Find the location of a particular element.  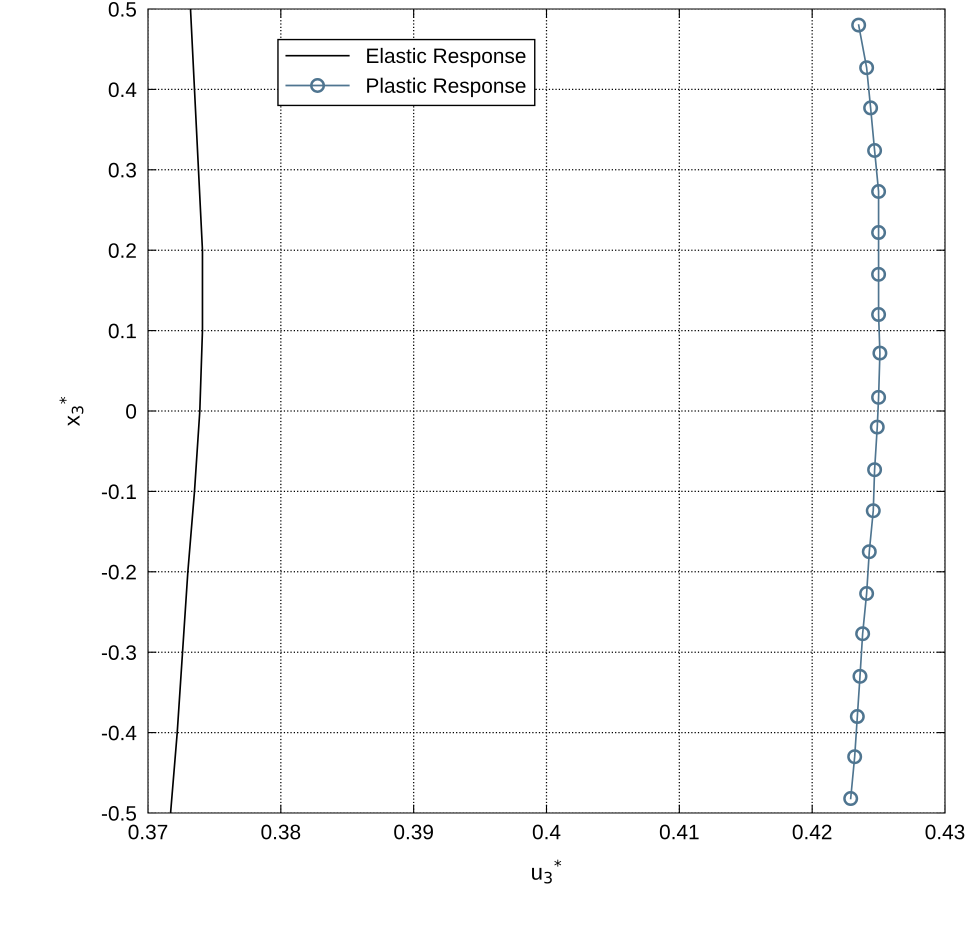

y-tick-label: -0.2 is located at coordinates (119, 572).